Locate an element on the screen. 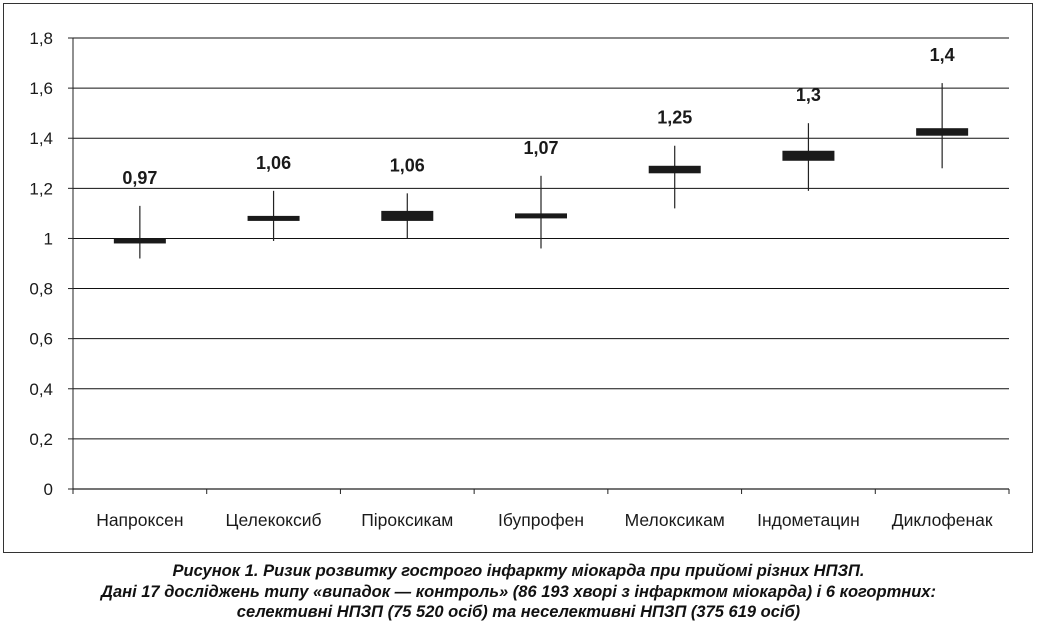 The height and width of the screenshot is (625, 1037). y-tick-label-8: 1,6 is located at coordinates (41, 88).